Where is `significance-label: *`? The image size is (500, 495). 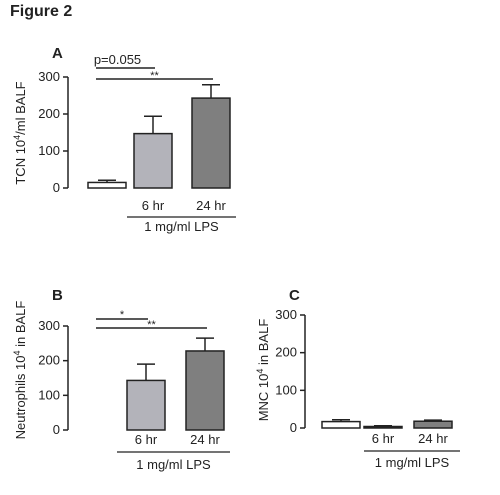
significance-label: * is located at coordinates (122, 315).